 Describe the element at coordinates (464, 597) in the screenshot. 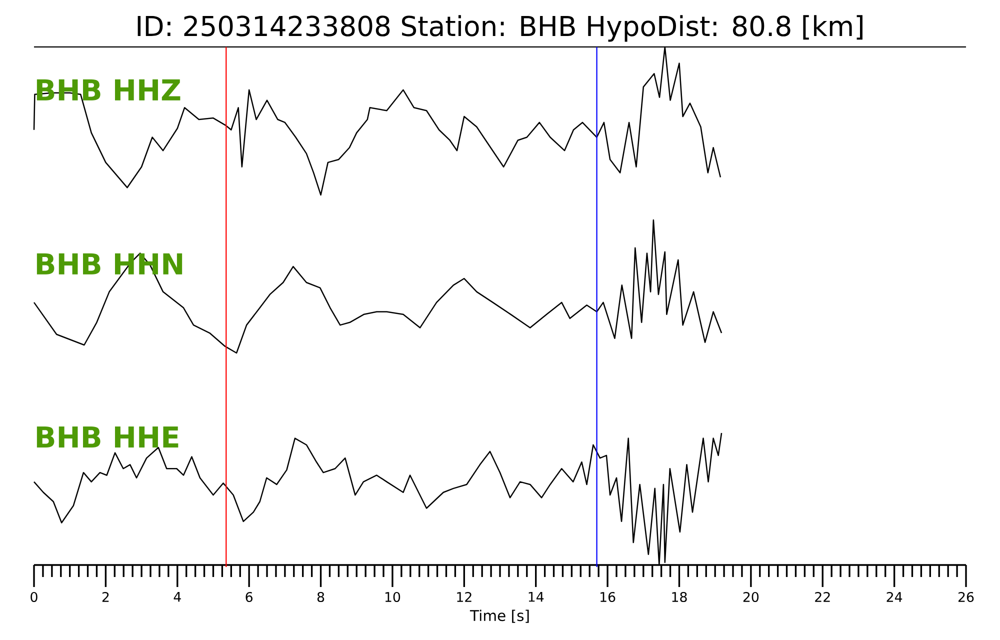

I see `x-tick-label: 12` at that location.